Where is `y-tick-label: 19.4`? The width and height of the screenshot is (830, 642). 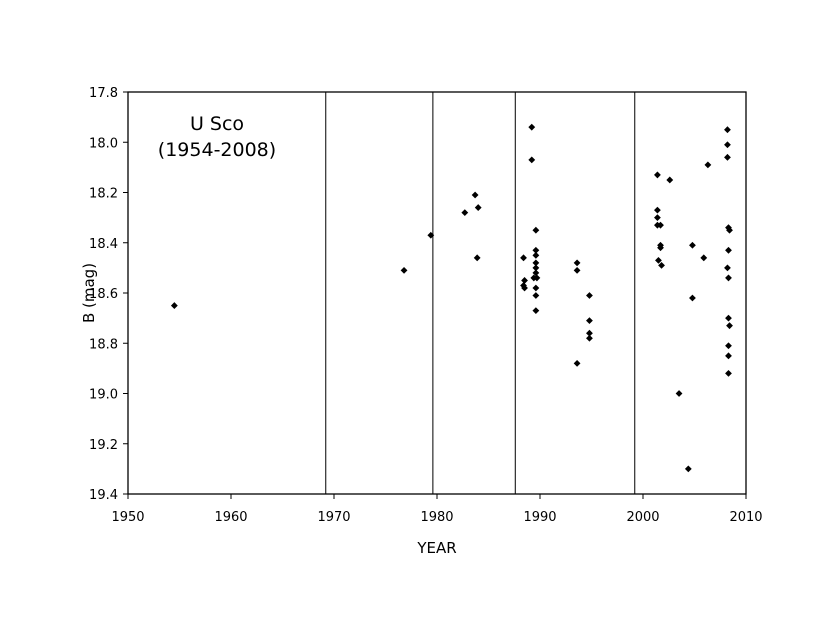
y-tick-label: 19.4 is located at coordinates (103, 495).